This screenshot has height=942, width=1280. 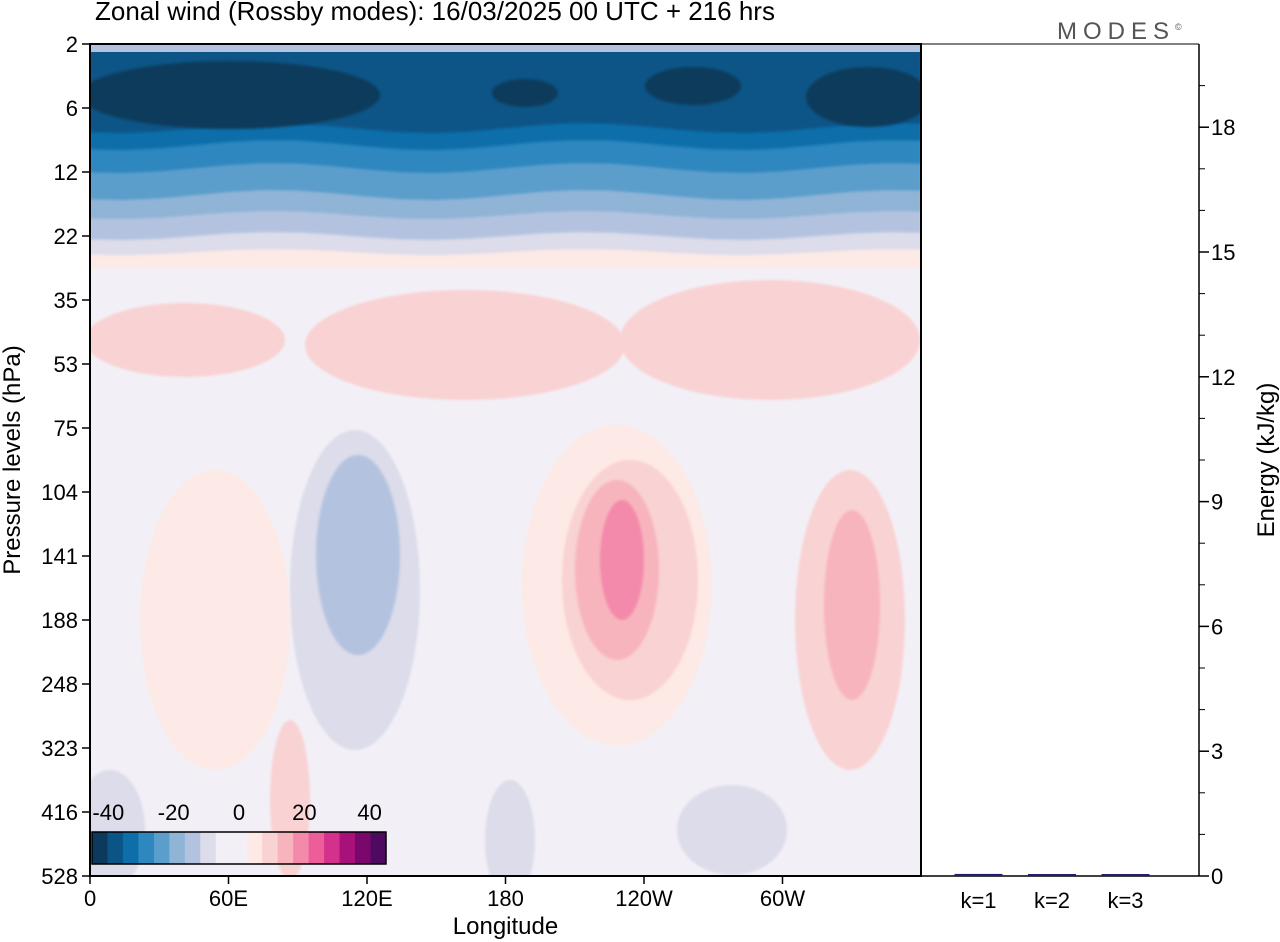 What do you see at coordinates (59, 492) in the screenshot?
I see `y-tick-label: 104` at bounding box center [59, 492].